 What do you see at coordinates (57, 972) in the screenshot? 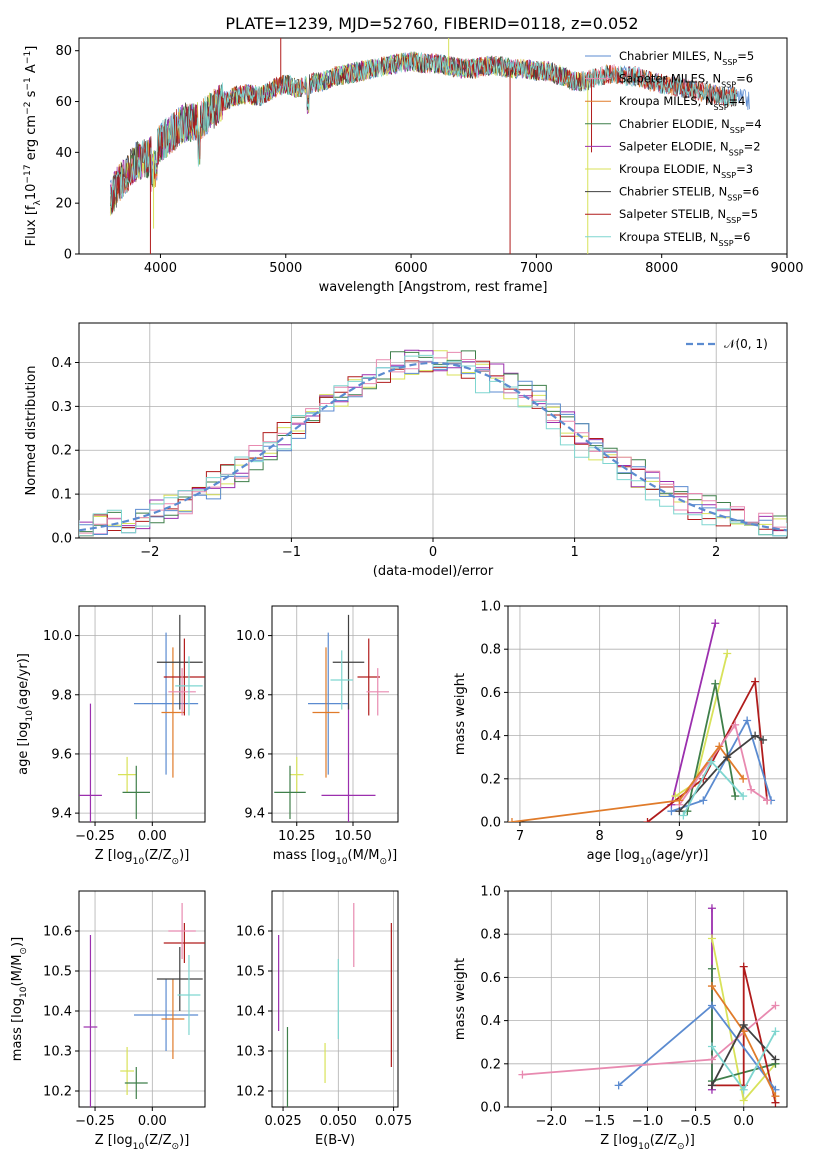
I see `y-tick-label: 10.5` at bounding box center [57, 972].